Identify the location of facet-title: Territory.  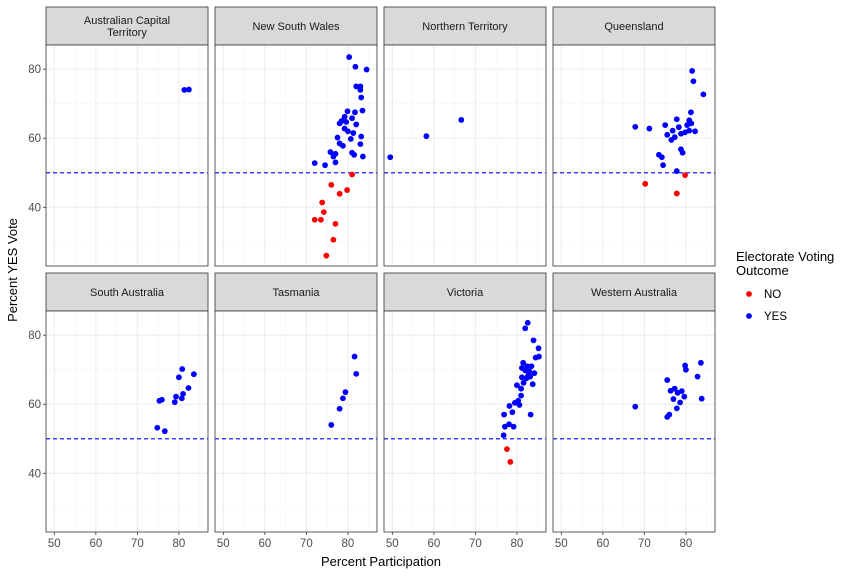
(127, 33).